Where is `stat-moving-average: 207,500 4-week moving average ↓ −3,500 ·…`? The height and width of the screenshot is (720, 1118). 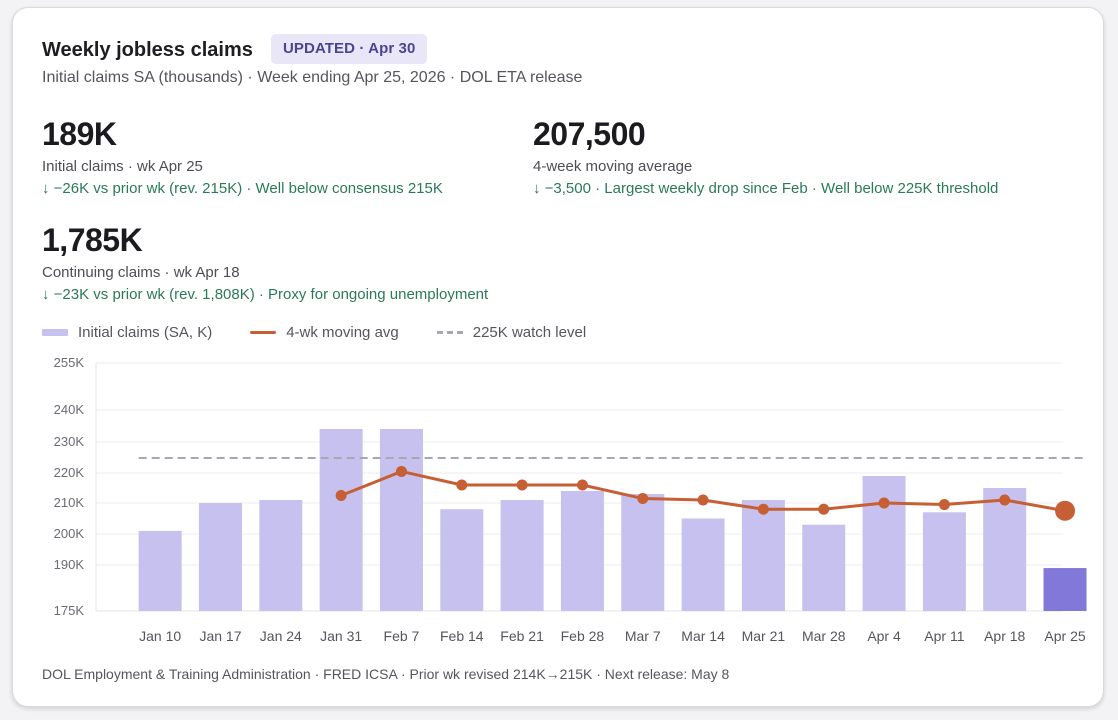
stat-moving-average: 207,500 4-week moving average ↓ −3,500 ·… is located at coordinates (765, 157).